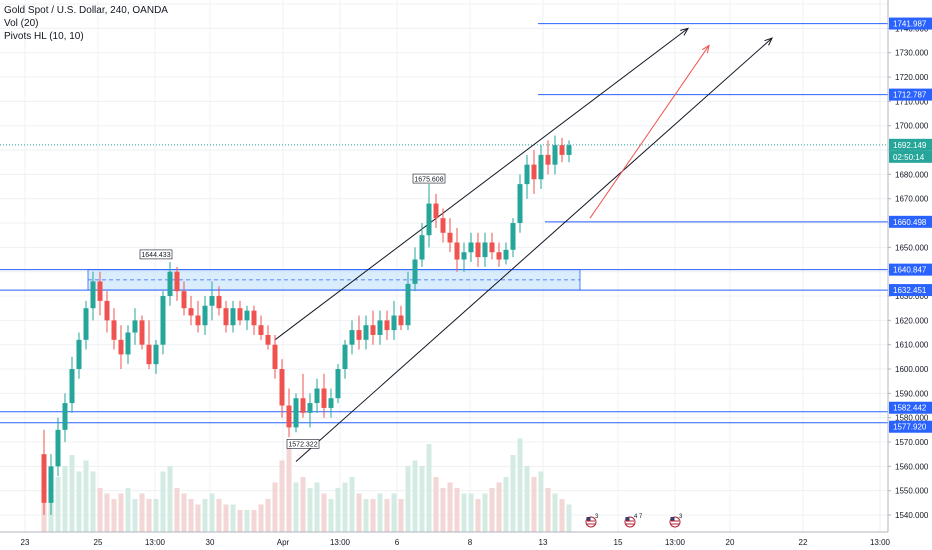 The width and height of the screenshot is (932, 550). What do you see at coordinates (44, 36) in the screenshot?
I see `legend-pivots: Pivots HL (10, 10)` at bounding box center [44, 36].